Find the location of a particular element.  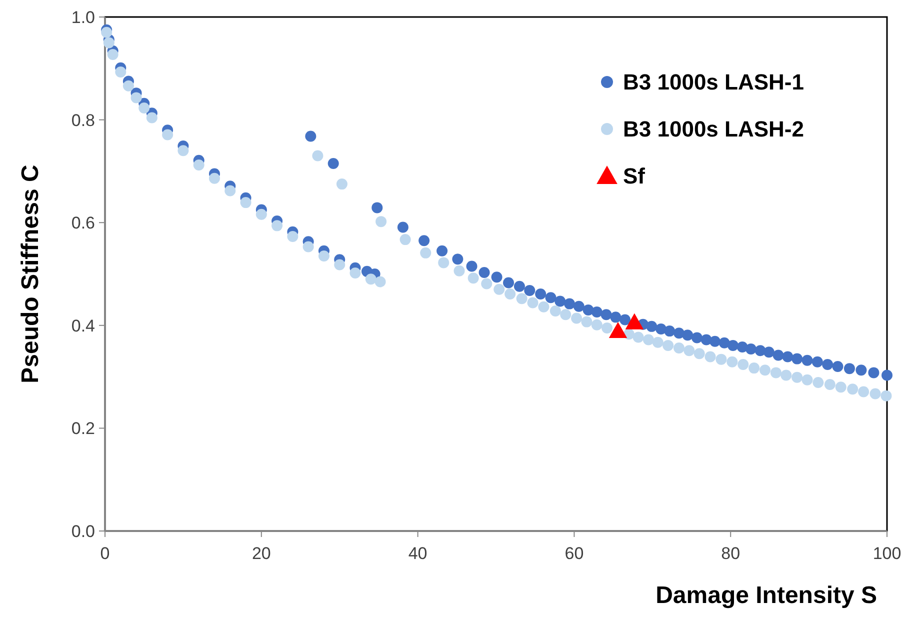

y-tick-label: 0.0 is located at coordinates (83, 531).